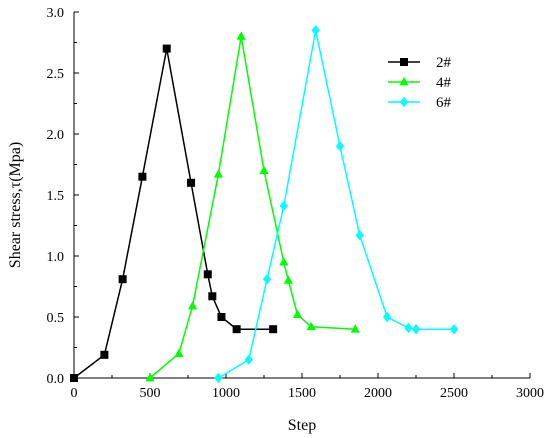 The height and width of the screenshot is (438, 550). Describe the element at coordinates (444, 103) in the screenshot. I see `legend-label: 6#` at that location.